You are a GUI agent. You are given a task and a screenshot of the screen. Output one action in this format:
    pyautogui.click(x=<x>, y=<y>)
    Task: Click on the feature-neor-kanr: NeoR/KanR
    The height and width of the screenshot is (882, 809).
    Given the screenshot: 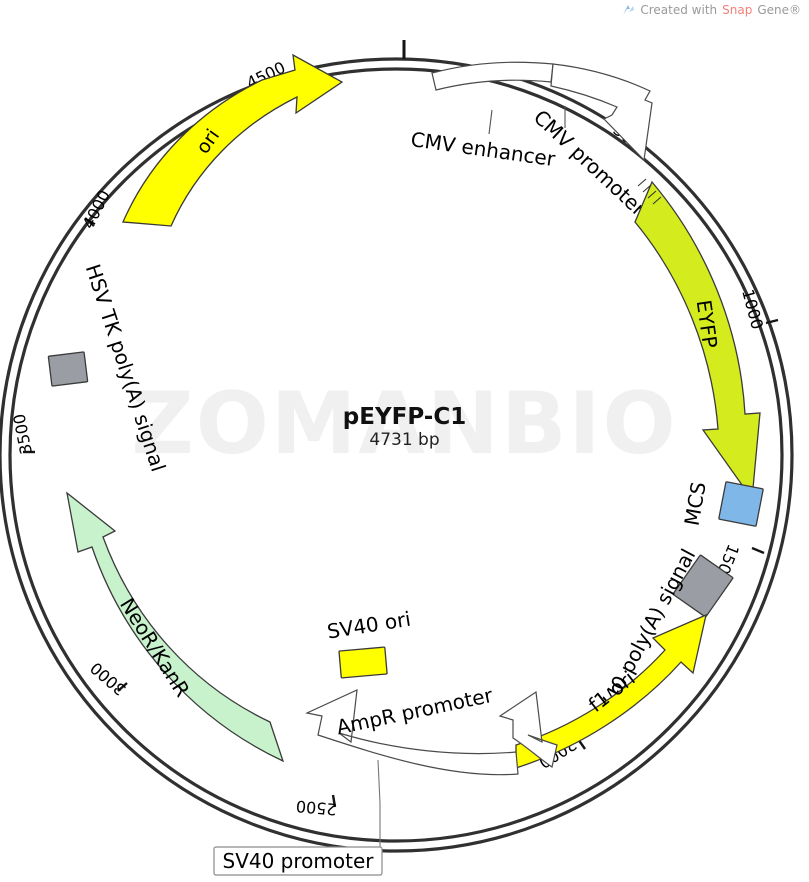 What is the action you would take?
    pyautogui.click(x=175, y=627)
    